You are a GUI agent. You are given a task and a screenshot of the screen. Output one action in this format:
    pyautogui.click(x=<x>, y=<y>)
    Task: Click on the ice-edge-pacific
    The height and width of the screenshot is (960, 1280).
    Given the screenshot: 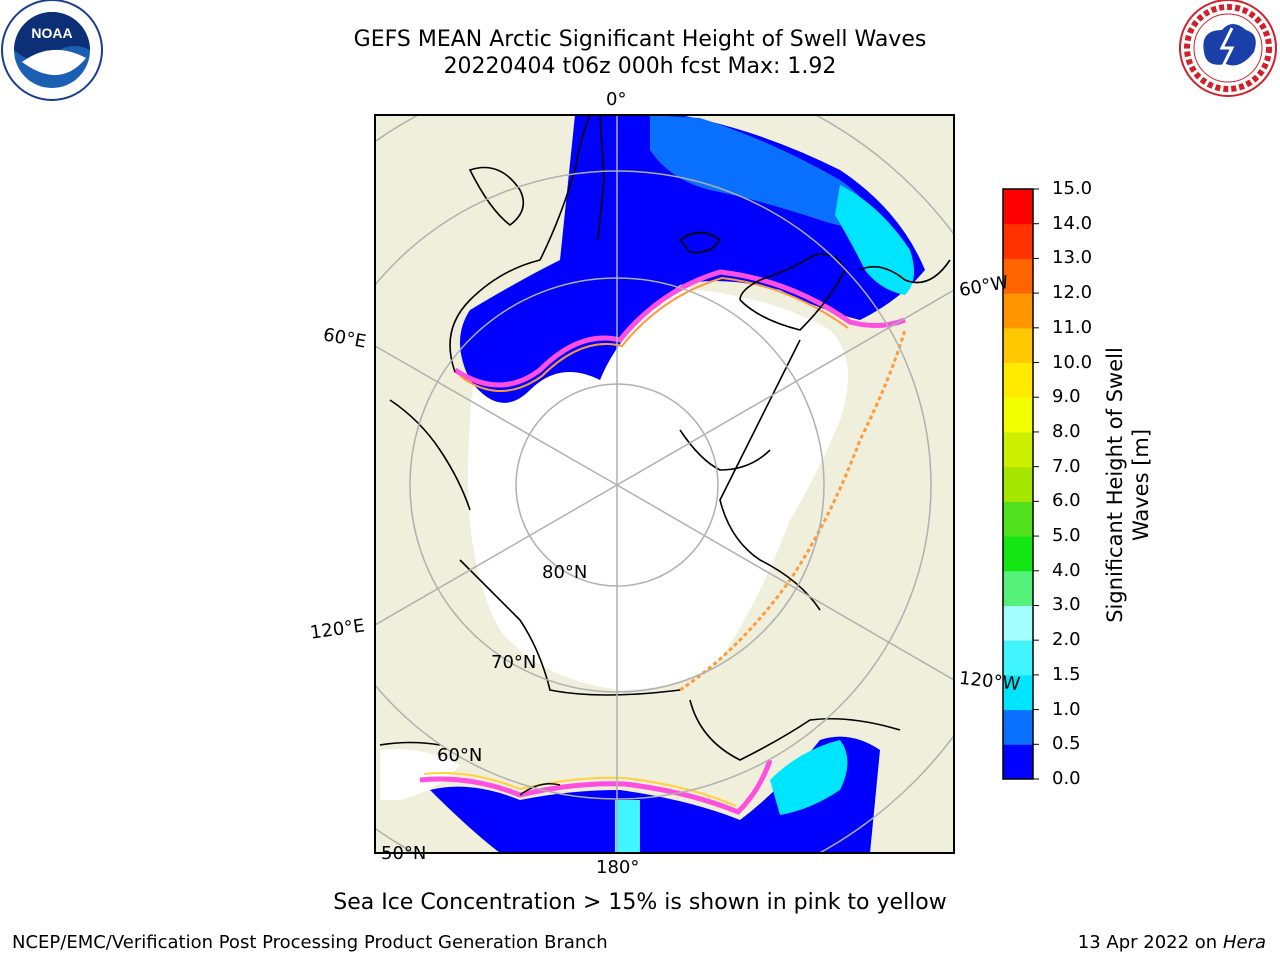 What is the action you would take?
    pyautogui.click(x=596, y=787)
    